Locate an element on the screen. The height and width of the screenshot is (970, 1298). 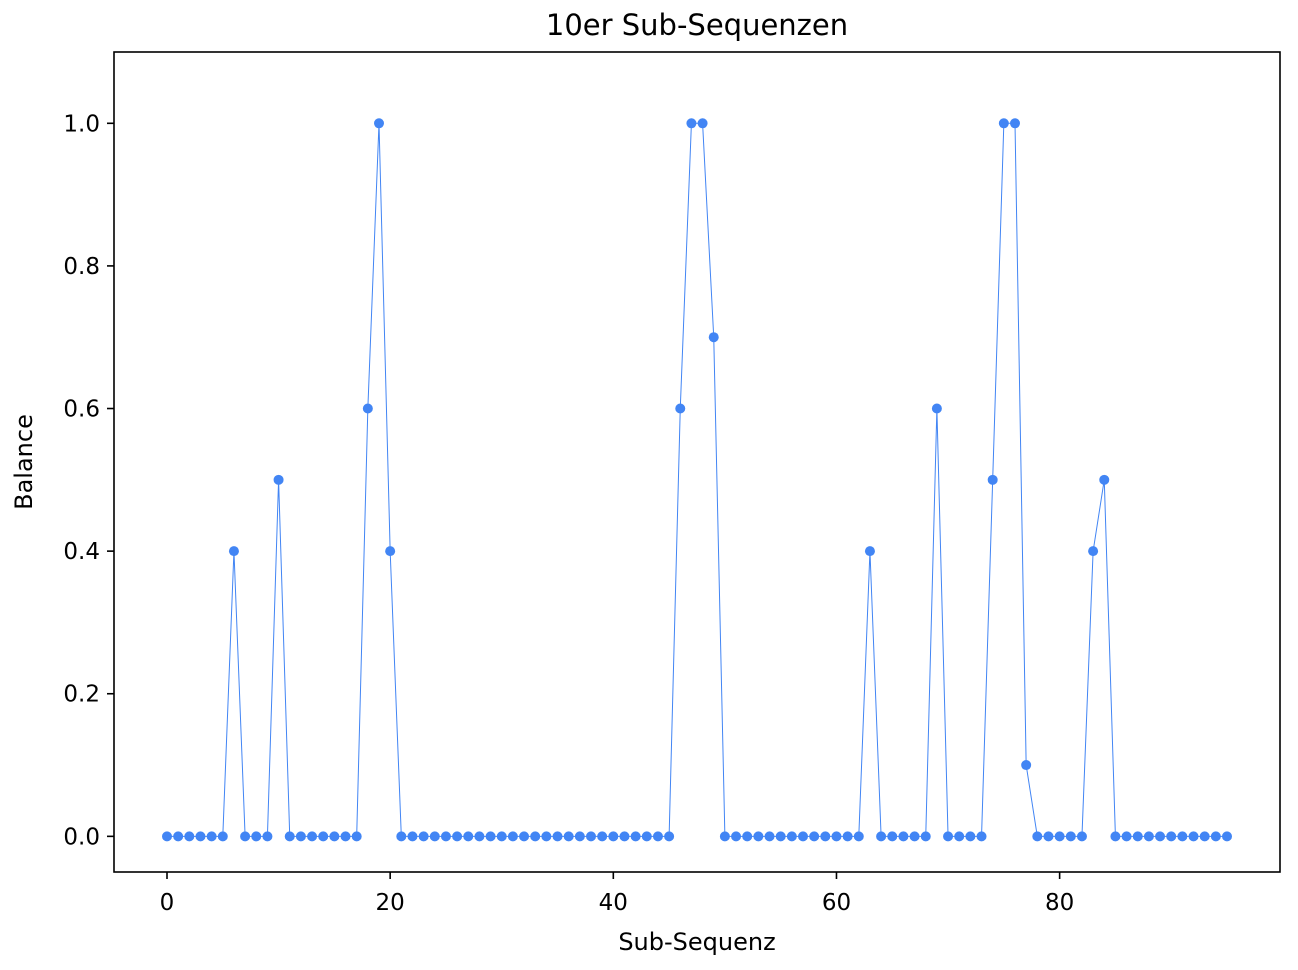
y-tick-label: 0.8 is located at coordinates (81, 267).